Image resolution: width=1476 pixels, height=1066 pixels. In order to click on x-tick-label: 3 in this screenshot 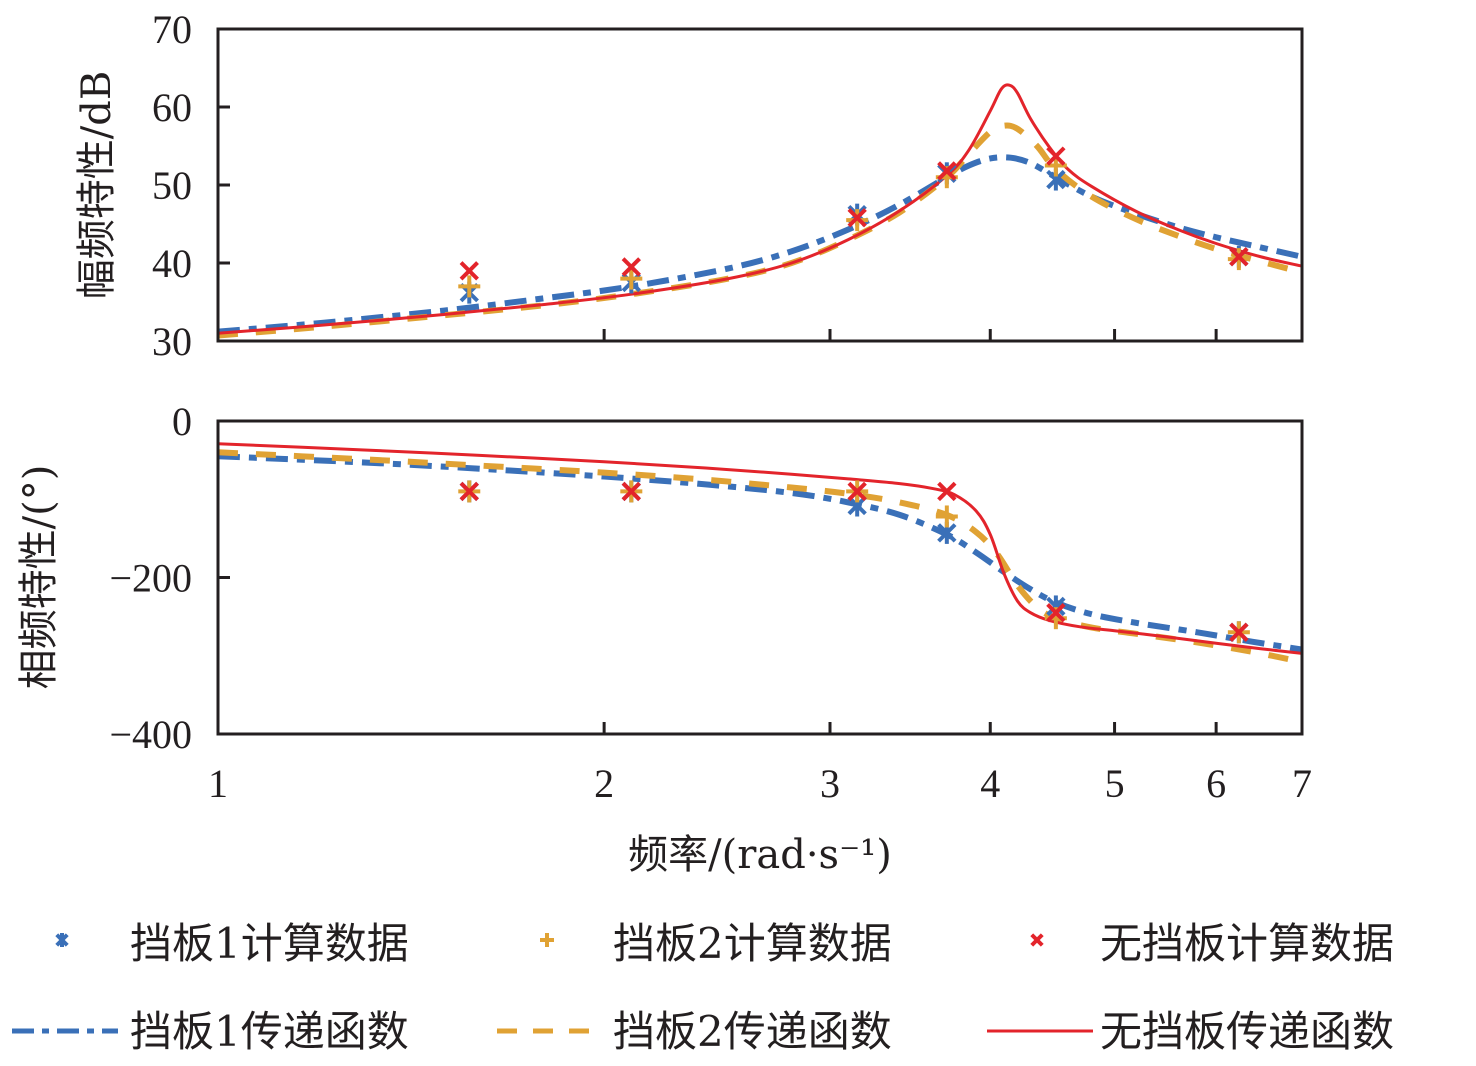, I will do `click(830, 783)`.